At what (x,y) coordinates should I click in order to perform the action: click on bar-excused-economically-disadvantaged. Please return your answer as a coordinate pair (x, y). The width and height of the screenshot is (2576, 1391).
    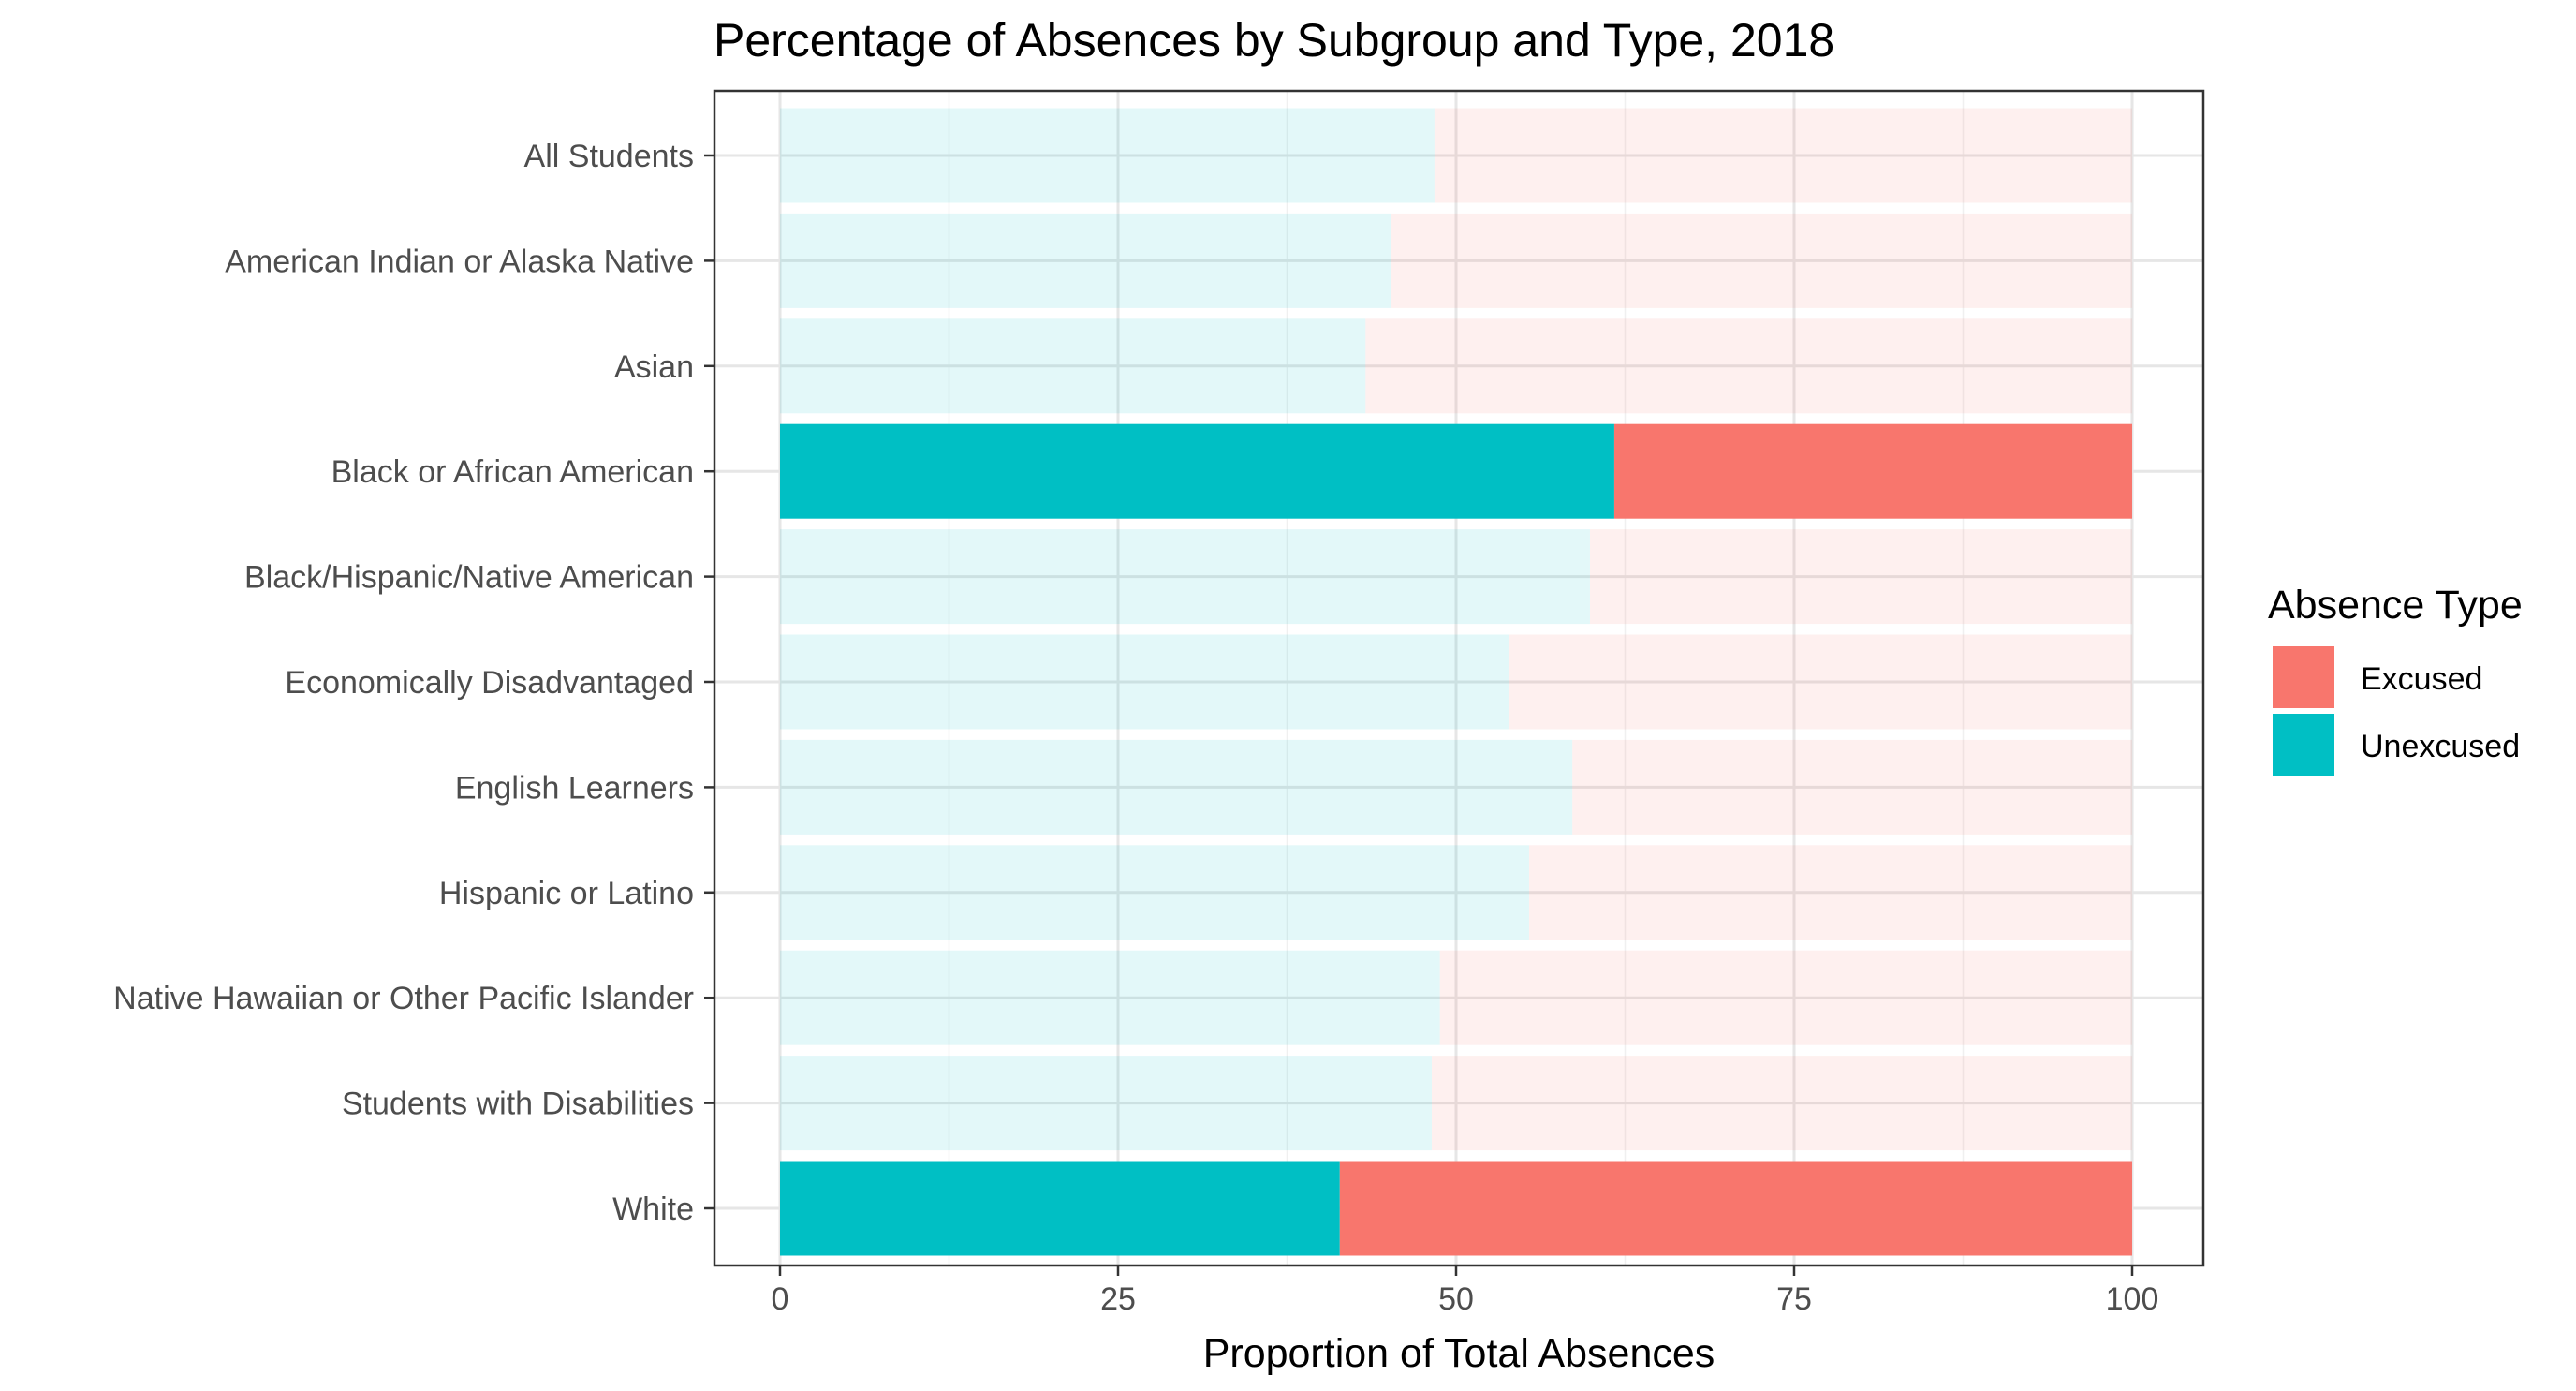
    Looking at the image, I should click on (1820, 682).